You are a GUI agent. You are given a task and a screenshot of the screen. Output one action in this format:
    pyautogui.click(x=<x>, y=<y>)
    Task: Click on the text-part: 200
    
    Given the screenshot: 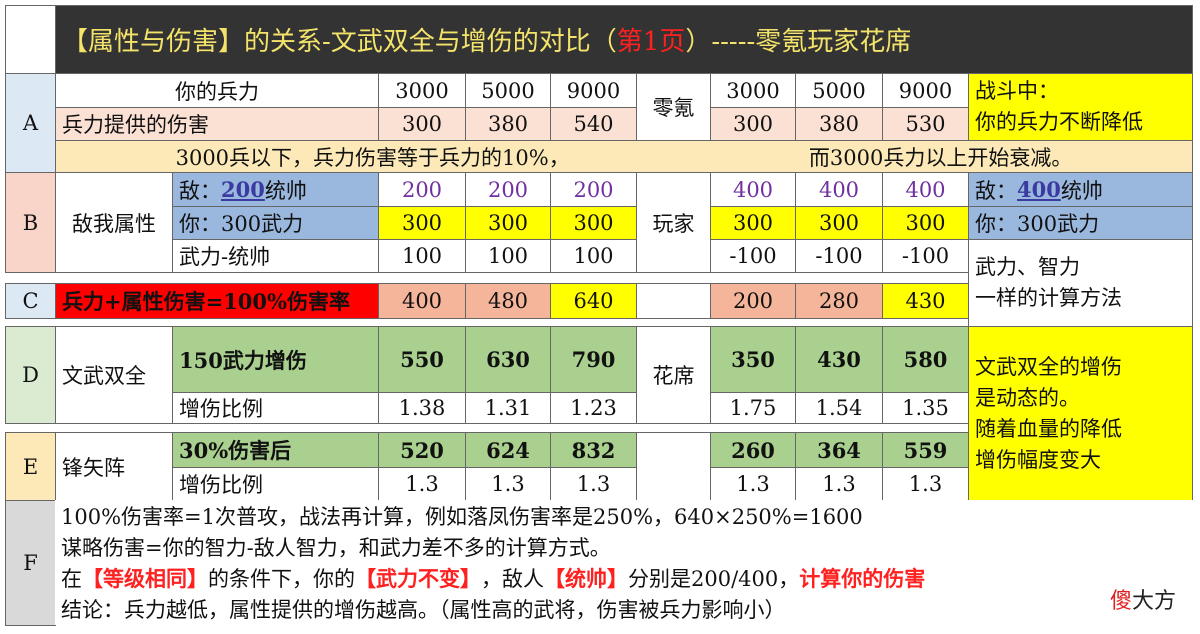 What is the action you would take?
    pyautogui.click(x=243, y=189)
    